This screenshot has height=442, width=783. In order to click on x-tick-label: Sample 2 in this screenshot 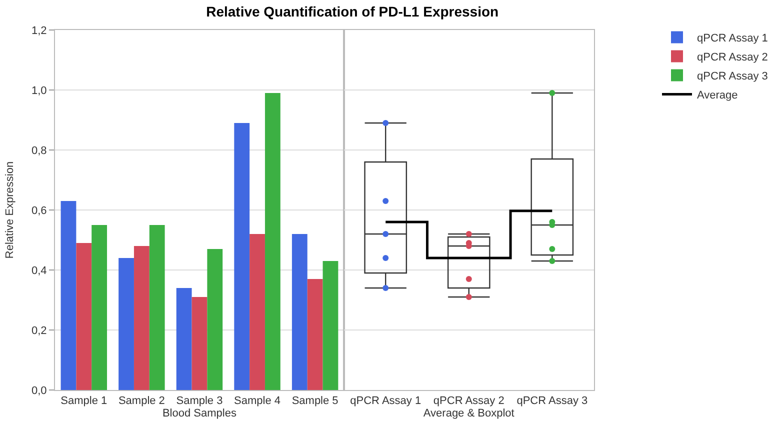, I will do `click(141, 401)`.